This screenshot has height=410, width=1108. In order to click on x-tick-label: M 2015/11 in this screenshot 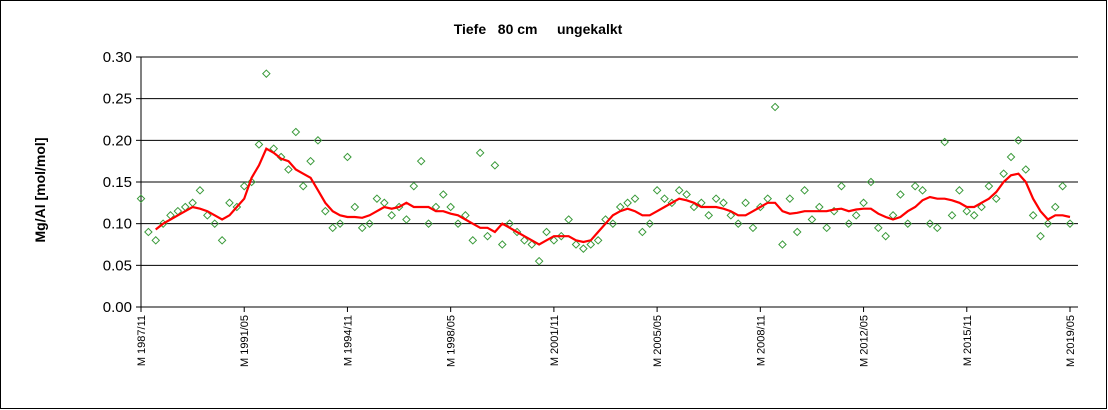, I will do `click(968, 340)`.